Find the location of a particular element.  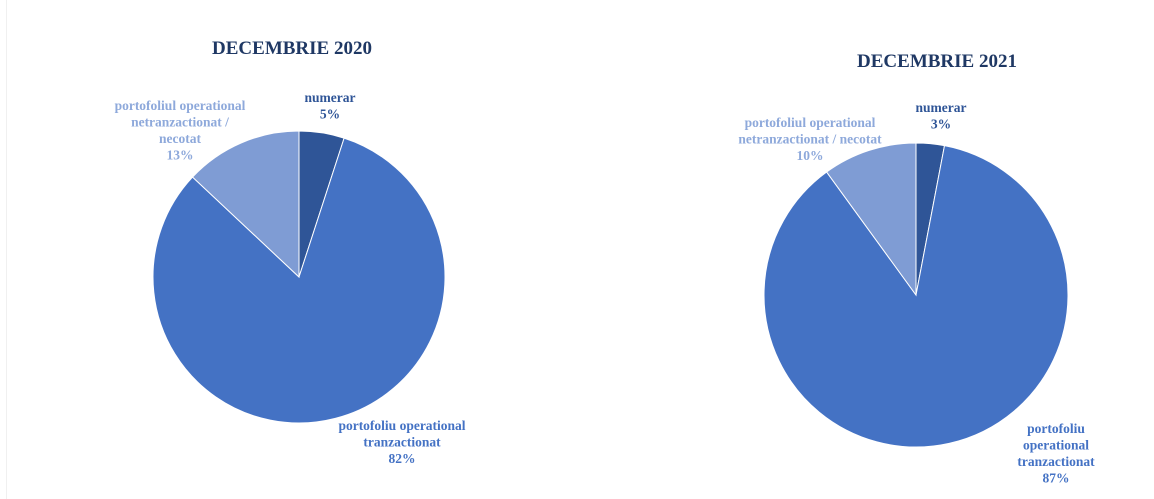

data-label-line: netranzactionat / necotat is located at coordinates (810, 139).